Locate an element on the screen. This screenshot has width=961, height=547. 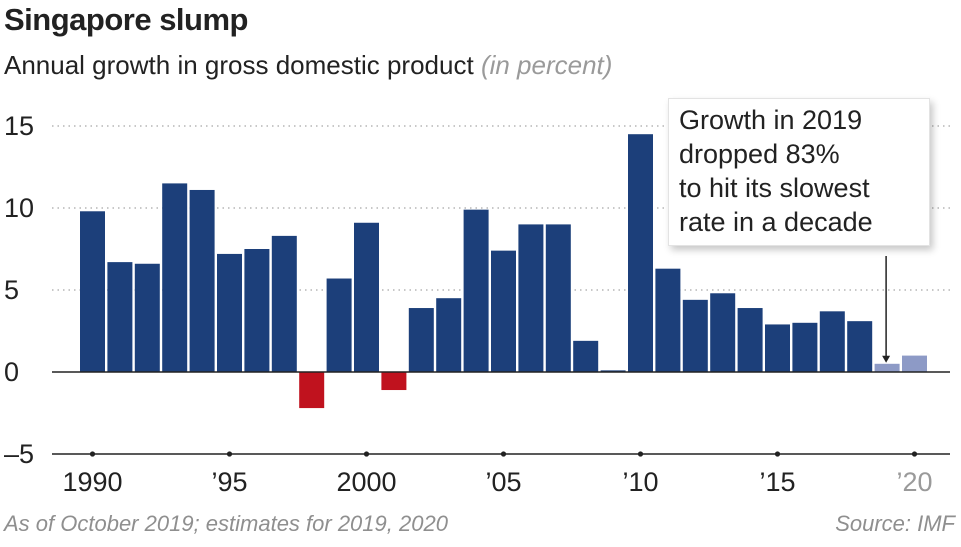
chart-title: Singapore slump is located at coordinates (126, 19).